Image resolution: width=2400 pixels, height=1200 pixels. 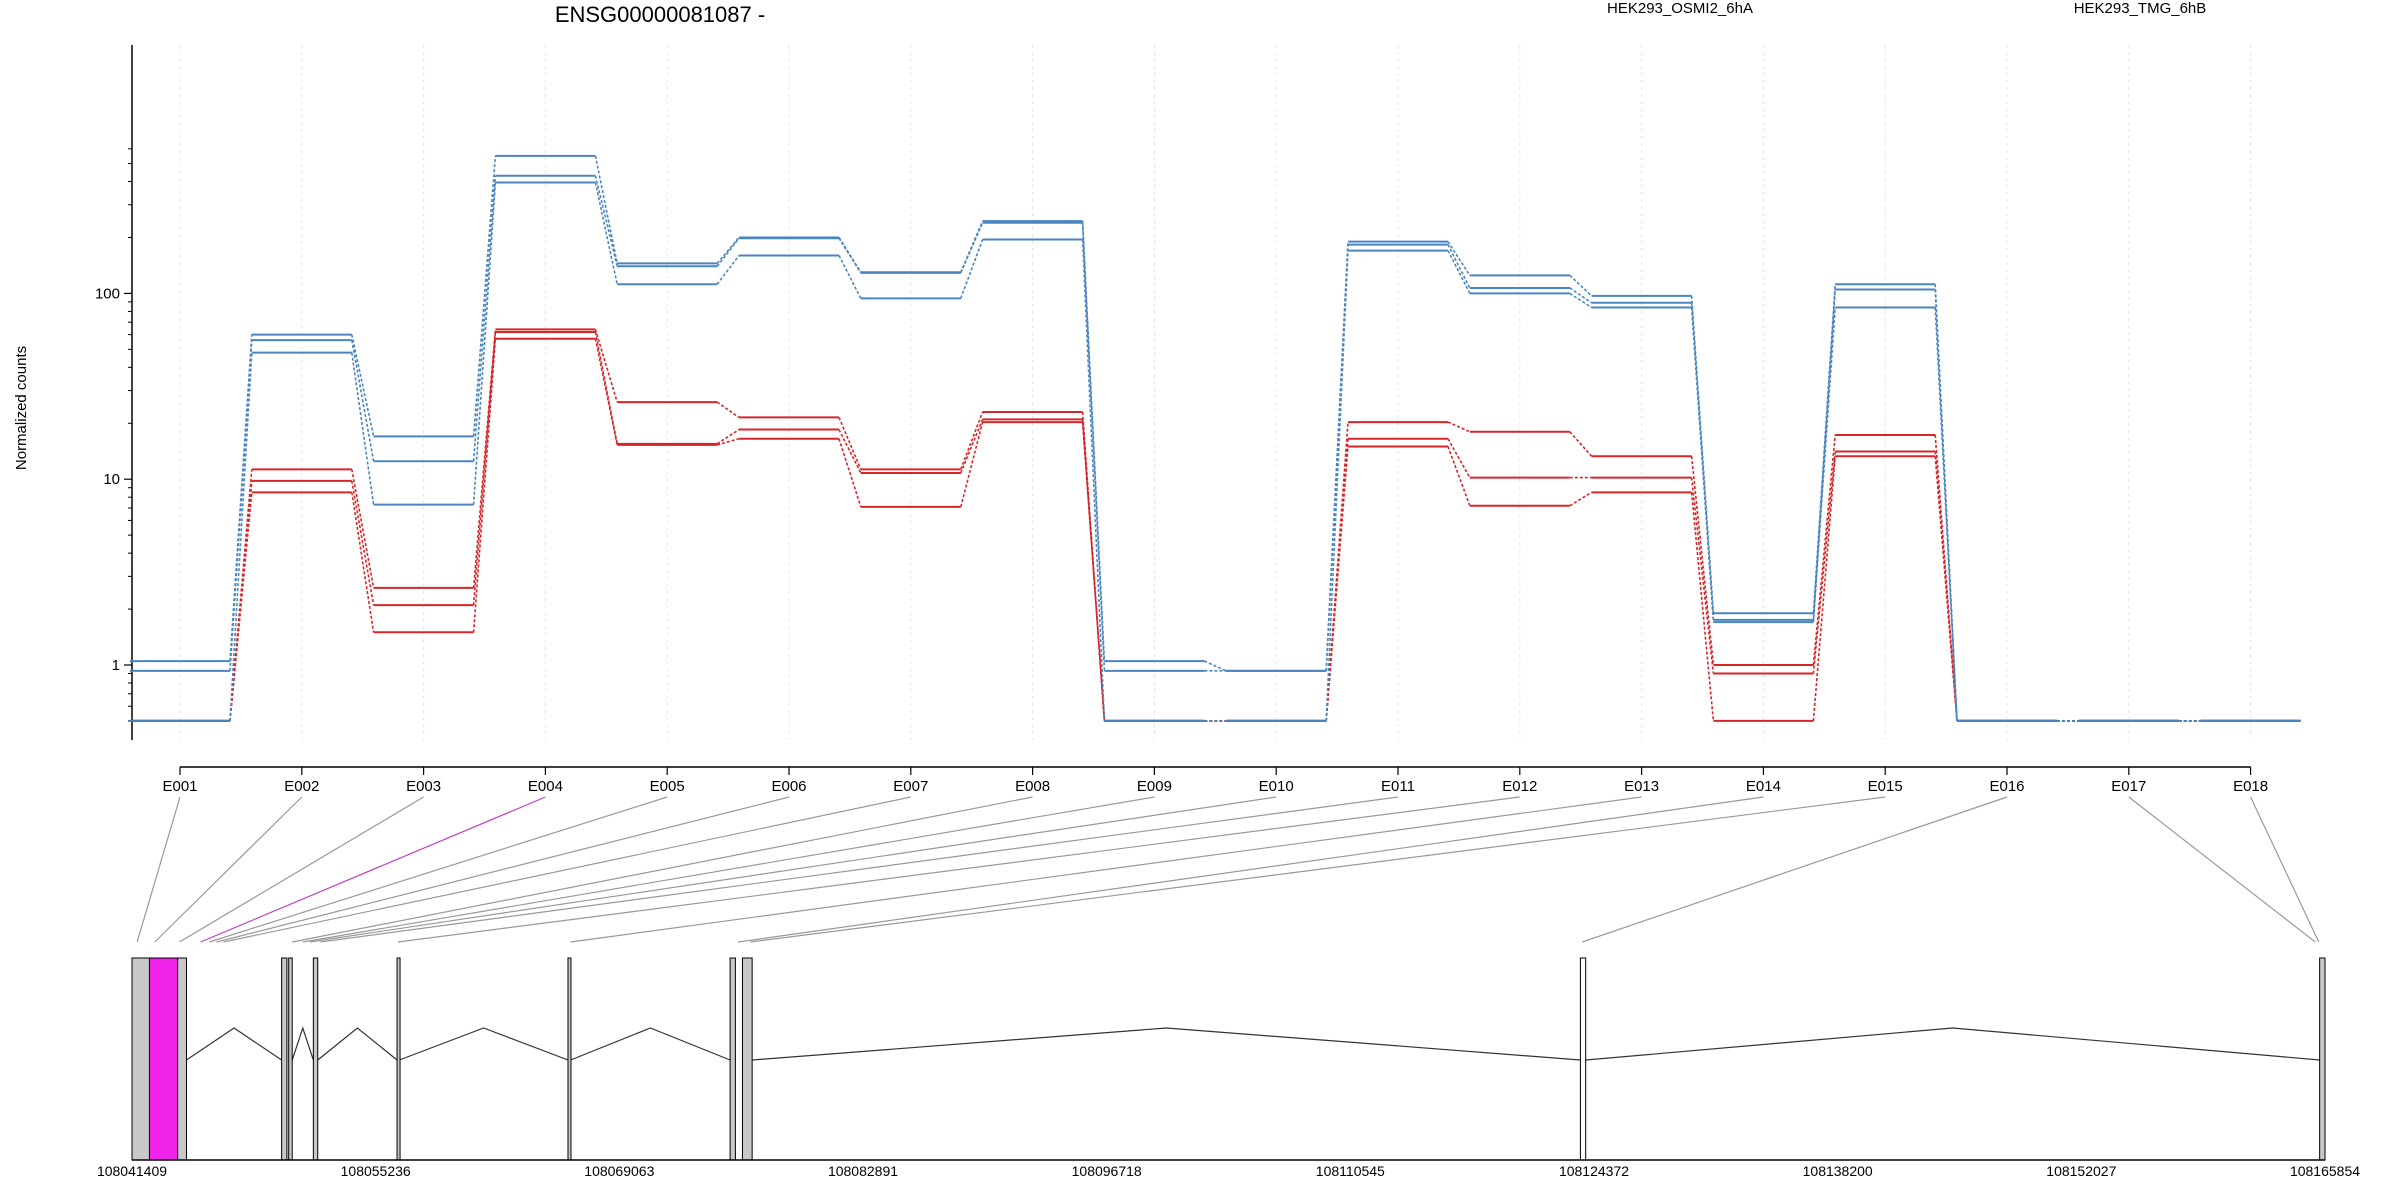 I want to click on y-tick-label: 100, so click(x=107, y=293).